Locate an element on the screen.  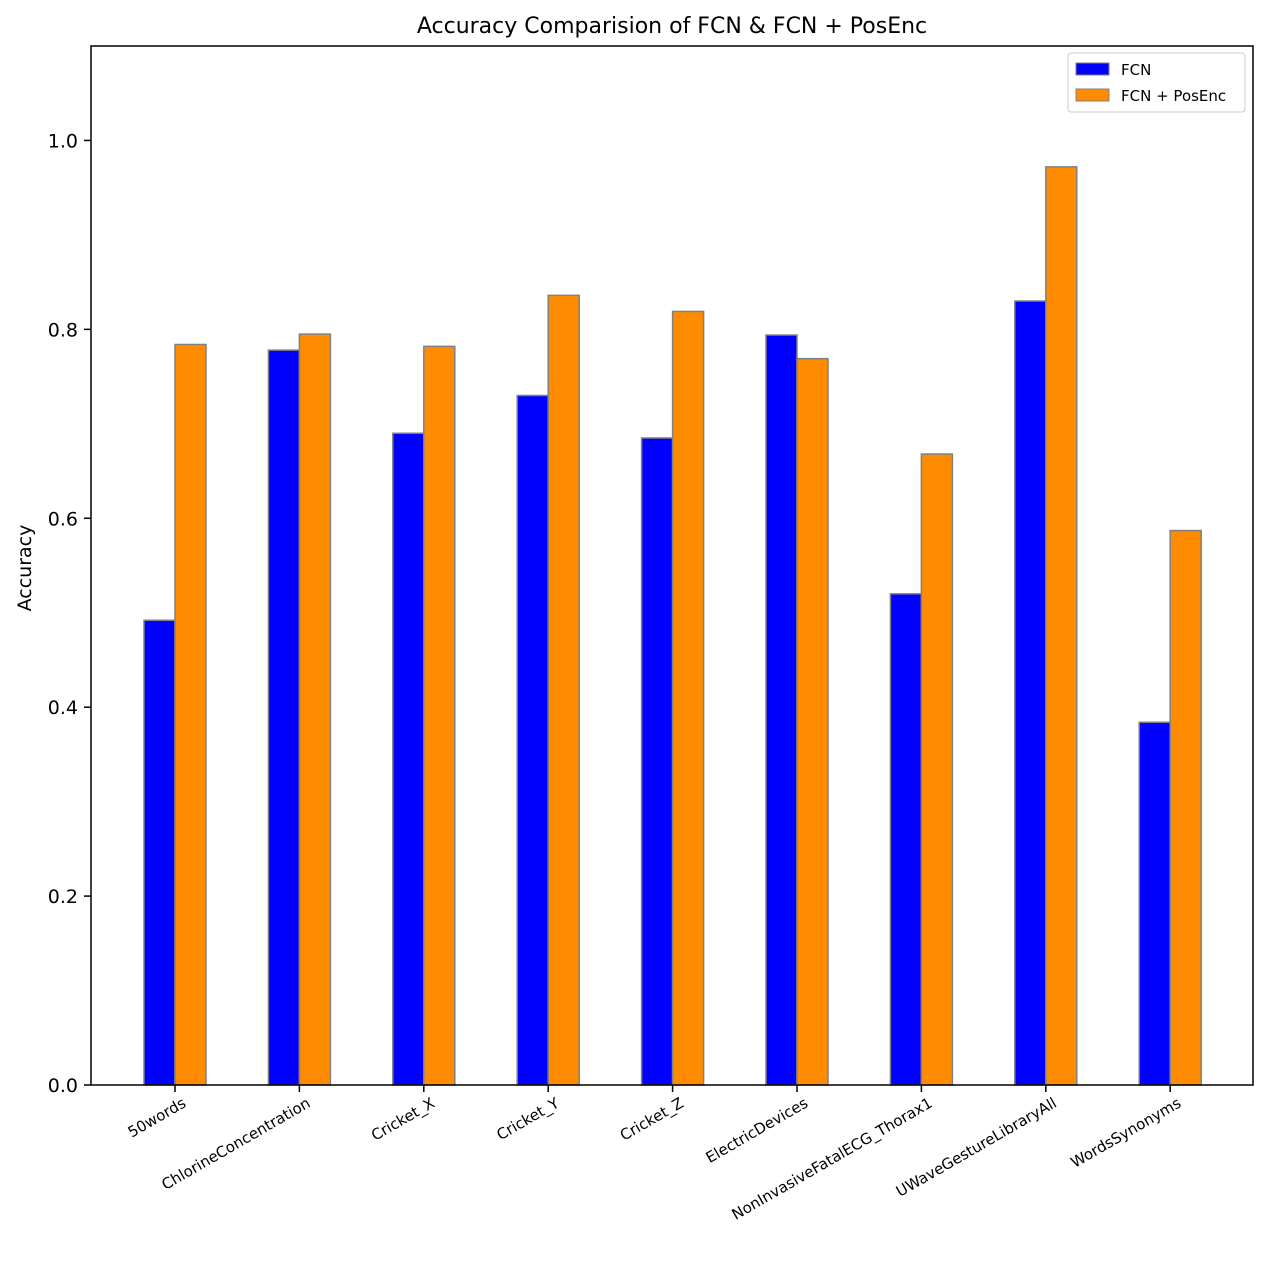
y-tick-label: 0.4 is located at coordinates (63, 708).